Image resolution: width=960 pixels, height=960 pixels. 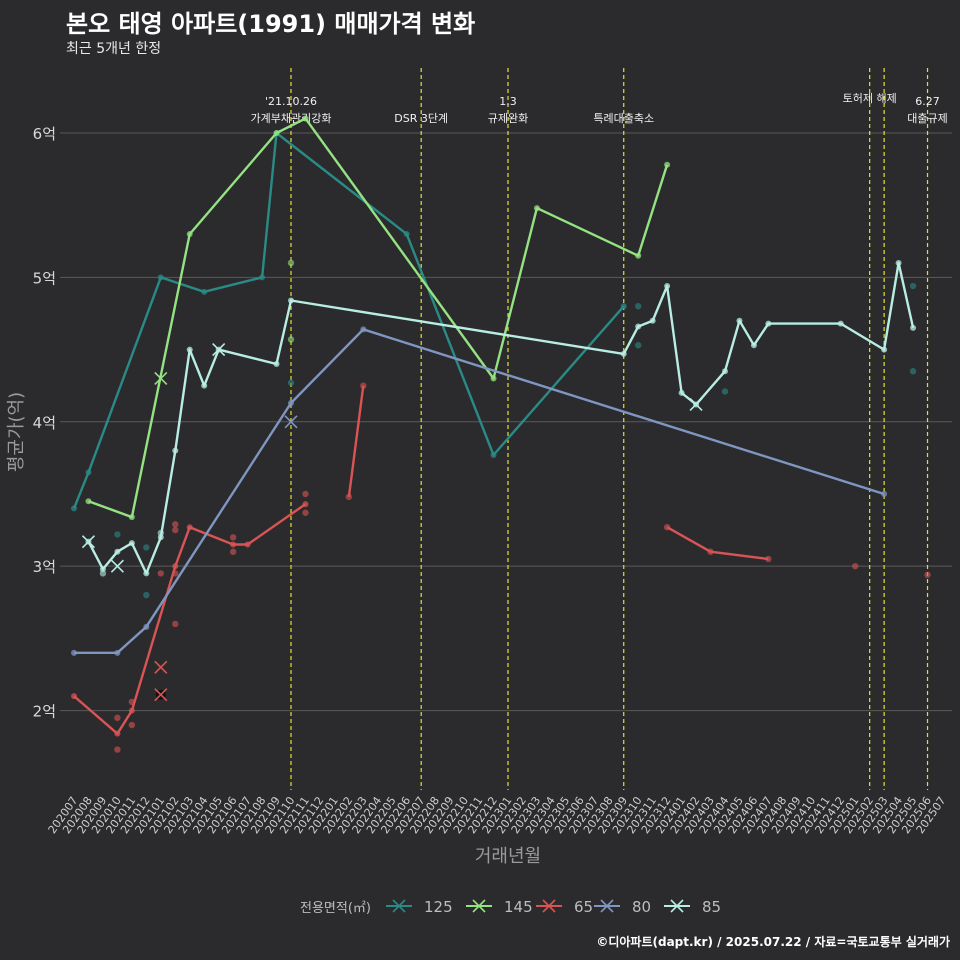 I want to click on legend-label: 85, so click(x=711, y=907).